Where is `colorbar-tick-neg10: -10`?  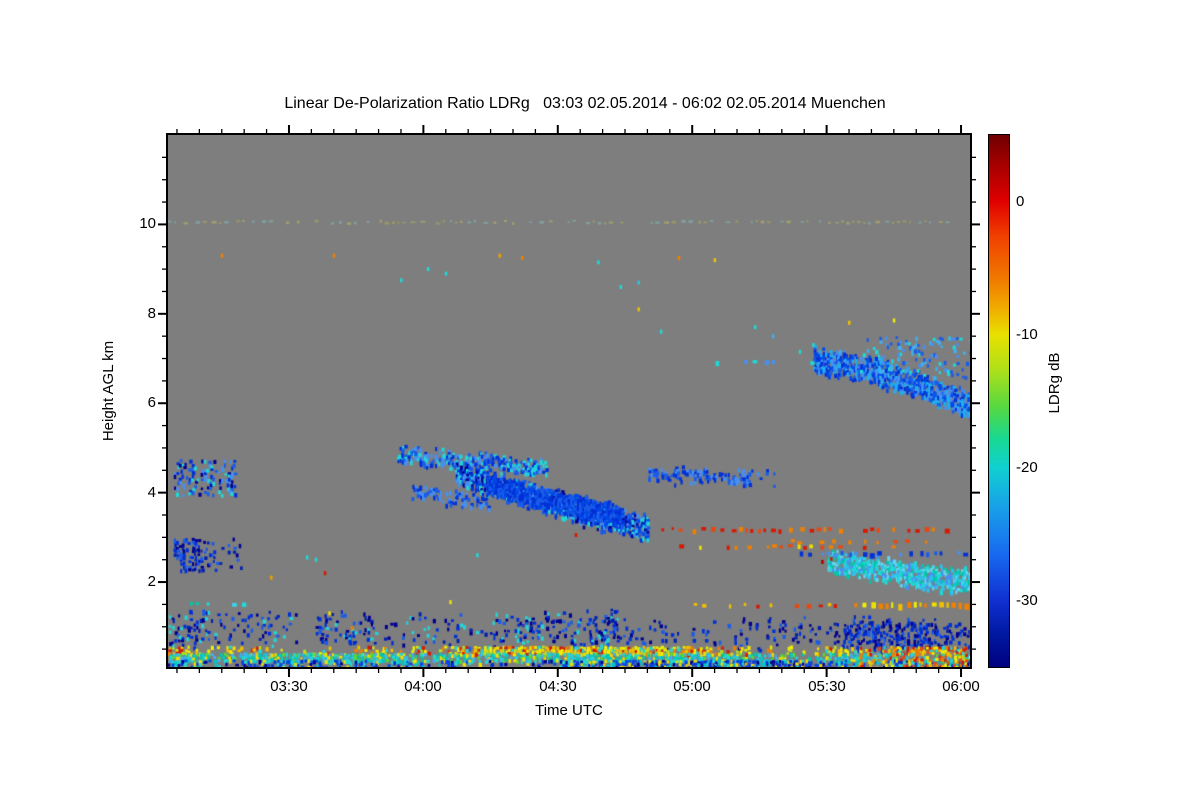 colorbar-tick-neg10: -10 is located at coordinates (1027, 334).